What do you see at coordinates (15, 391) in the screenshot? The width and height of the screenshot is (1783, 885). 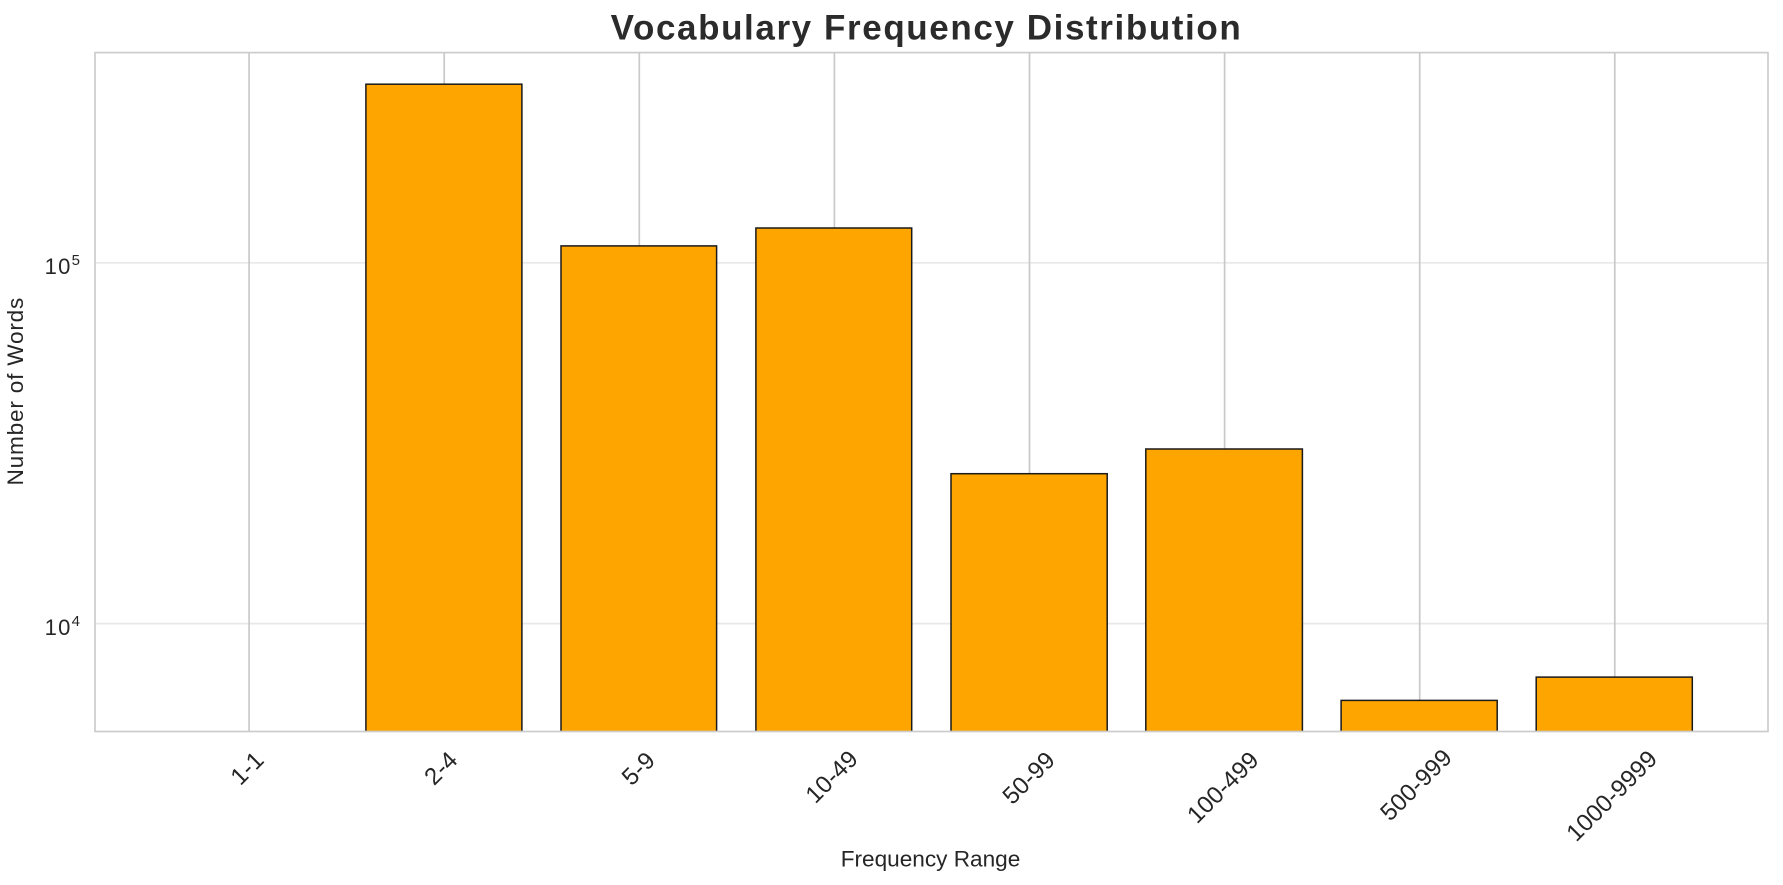 I see `svg-text: Number of Words` at bounding box center [15, 391].